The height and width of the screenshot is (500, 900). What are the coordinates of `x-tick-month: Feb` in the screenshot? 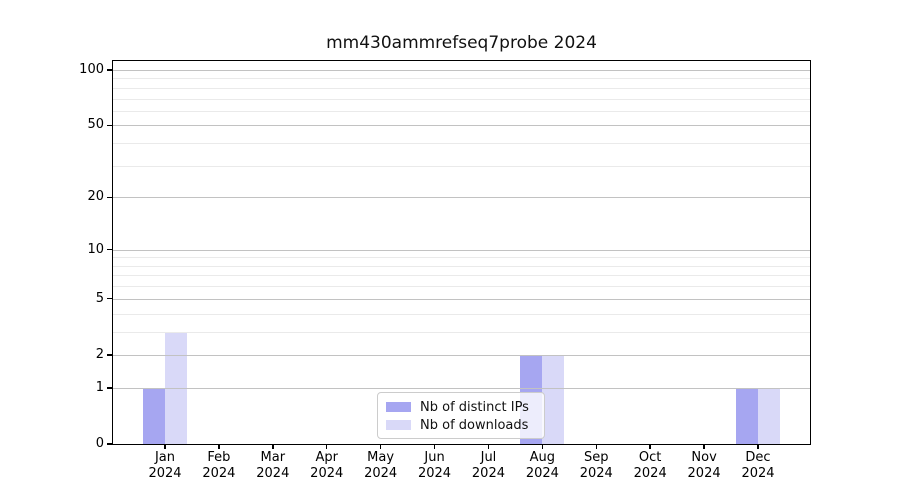 It's located at (219, 457).